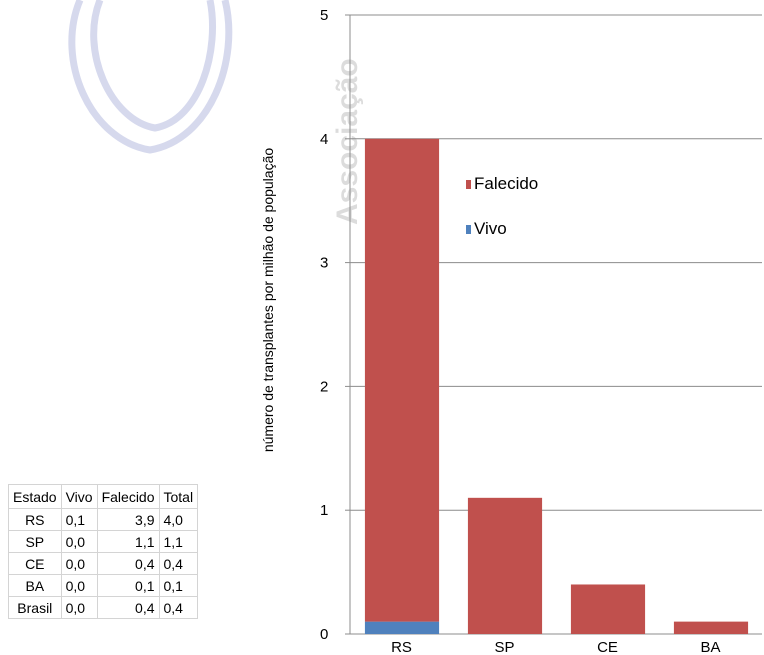 The height and width of the screenshot is (655, 764). I want to click on bar-falecido-rs, so click(402, 380).